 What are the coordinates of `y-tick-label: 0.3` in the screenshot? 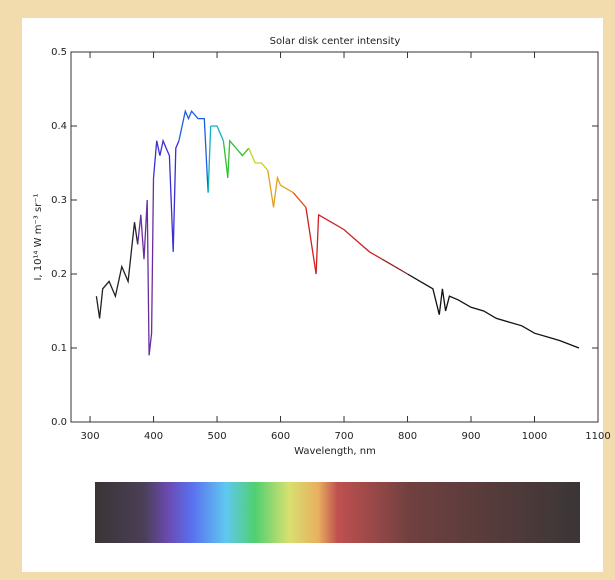 It's located at (59, 200).